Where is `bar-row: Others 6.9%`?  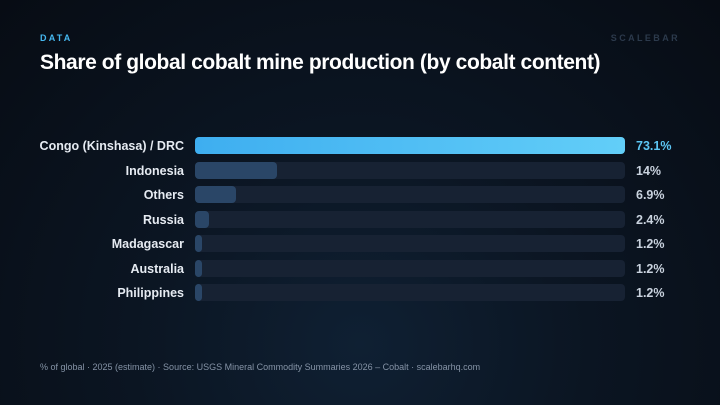
bar-row: Others 6.9% is located at coordinates (360, 195).